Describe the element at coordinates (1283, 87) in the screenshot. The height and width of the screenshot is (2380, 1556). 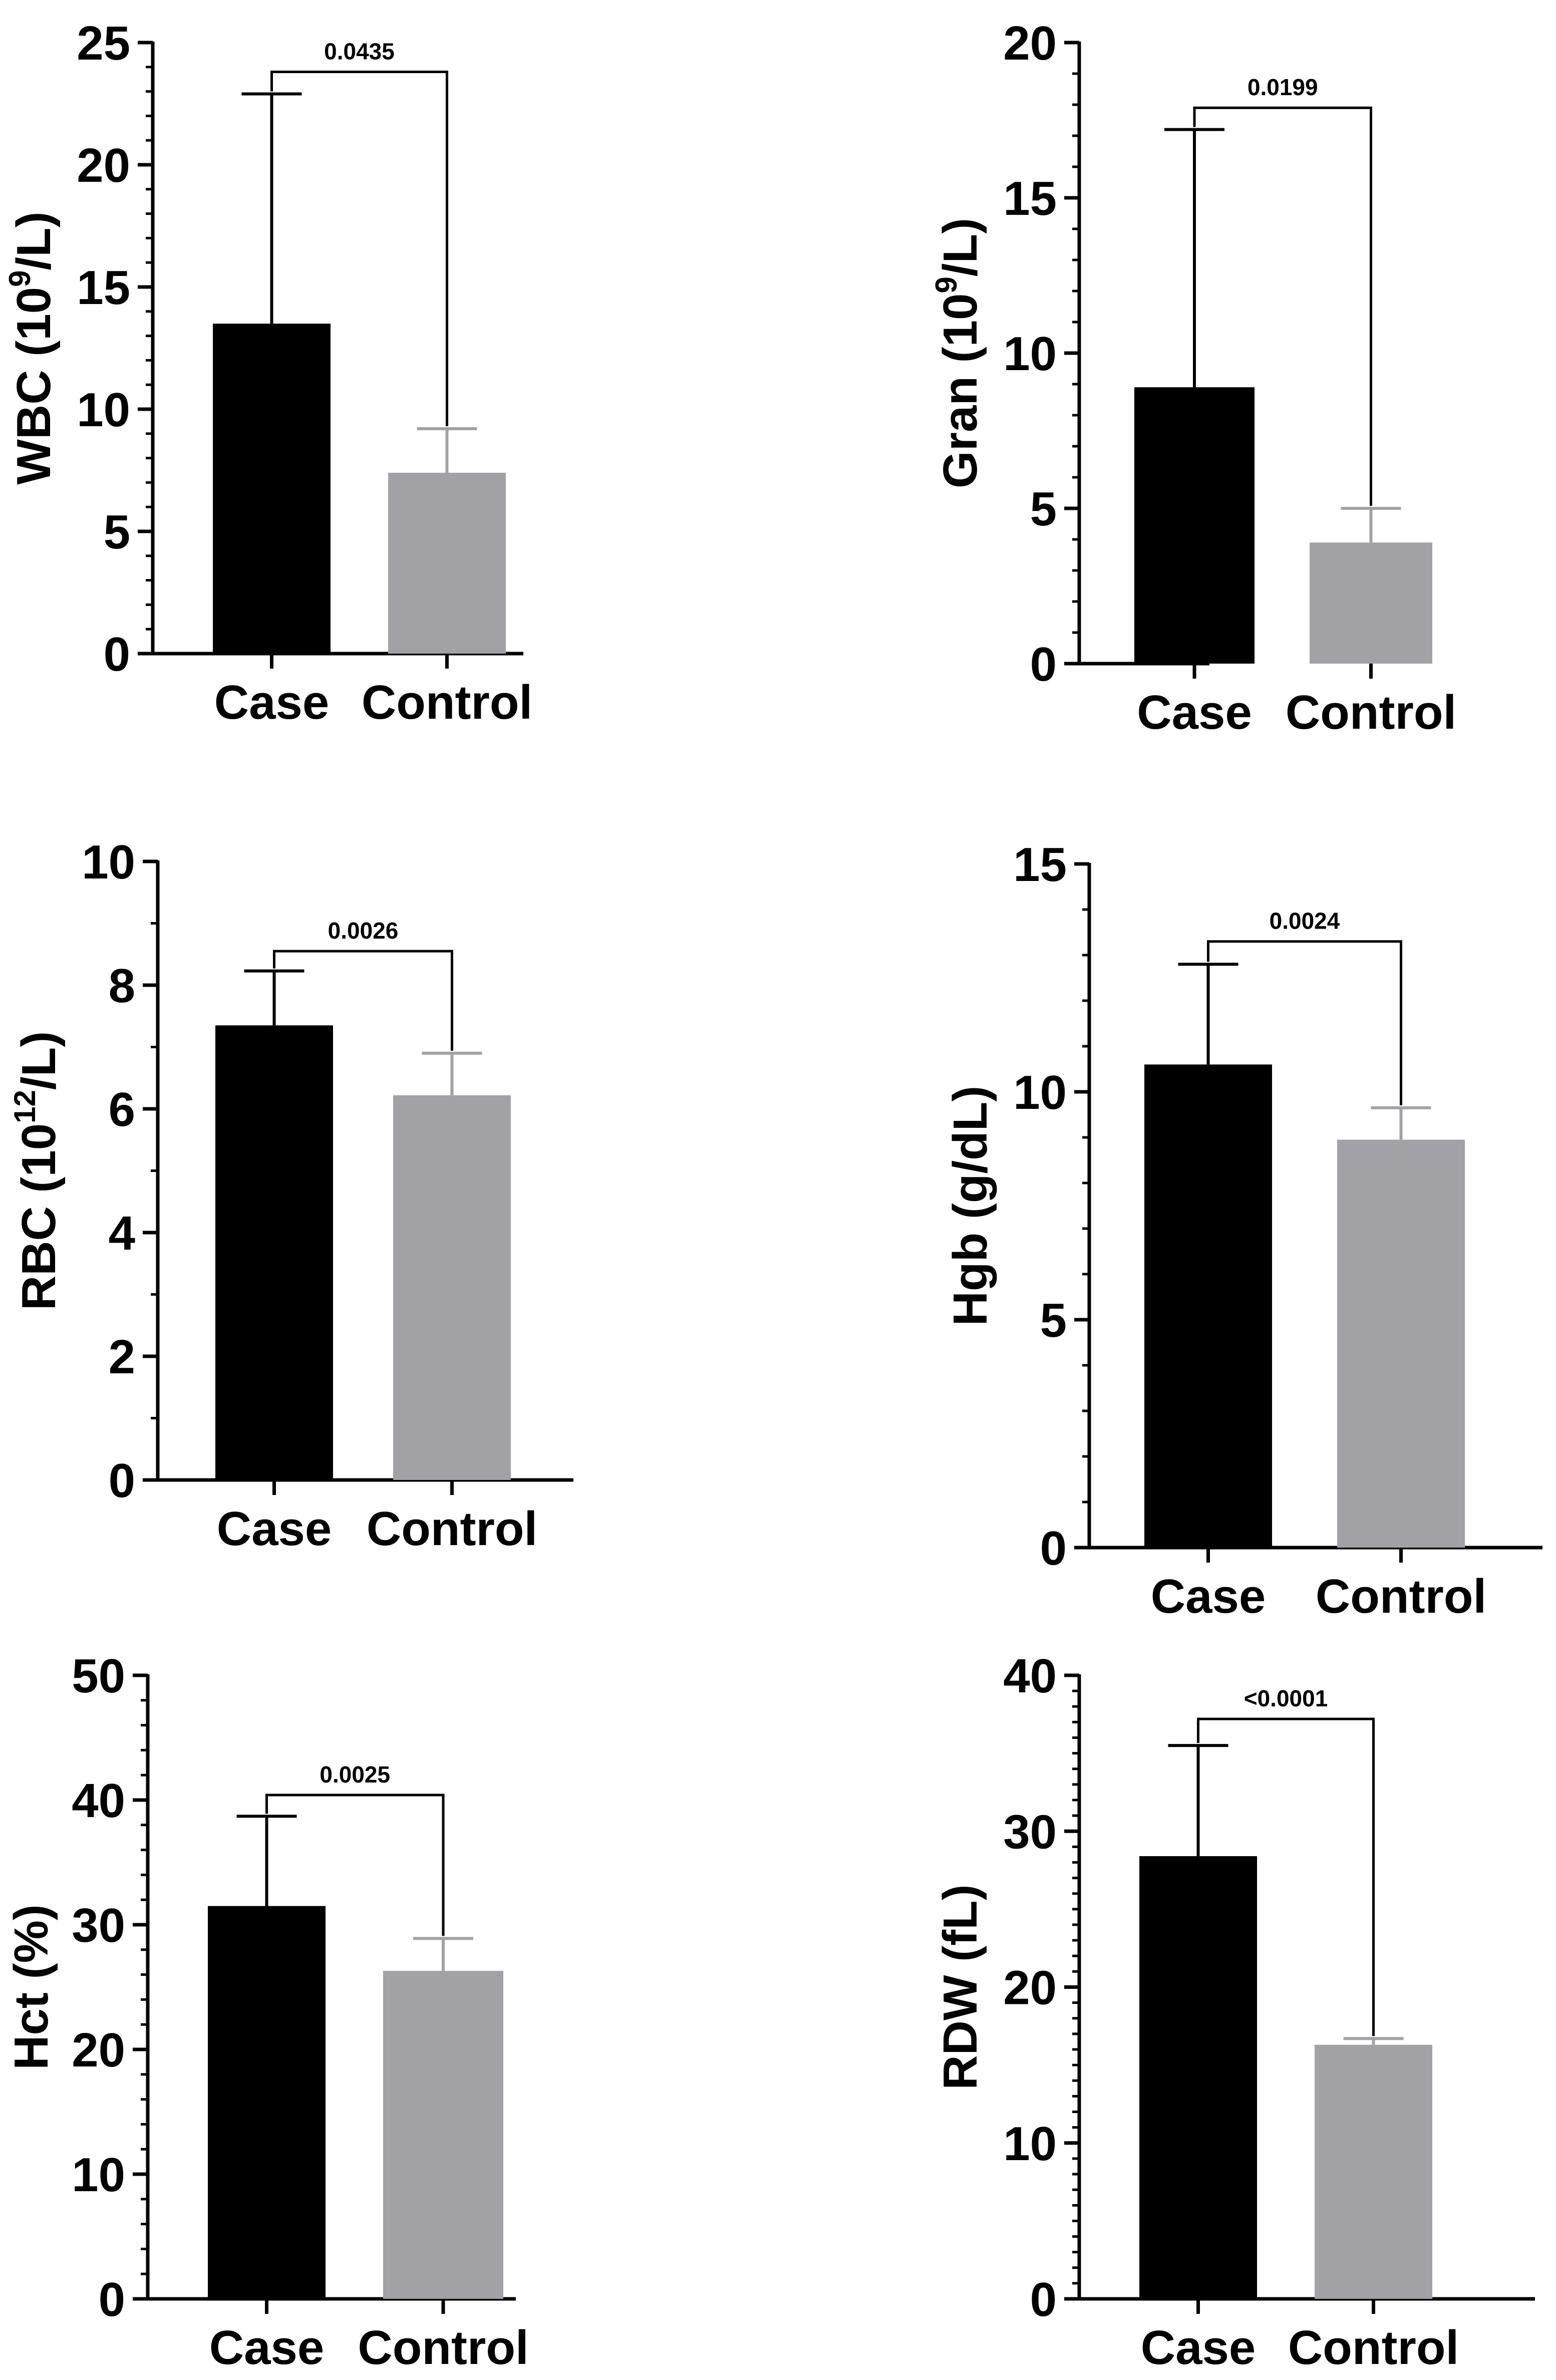
I see `p-value-label: 0.0199` at that location.